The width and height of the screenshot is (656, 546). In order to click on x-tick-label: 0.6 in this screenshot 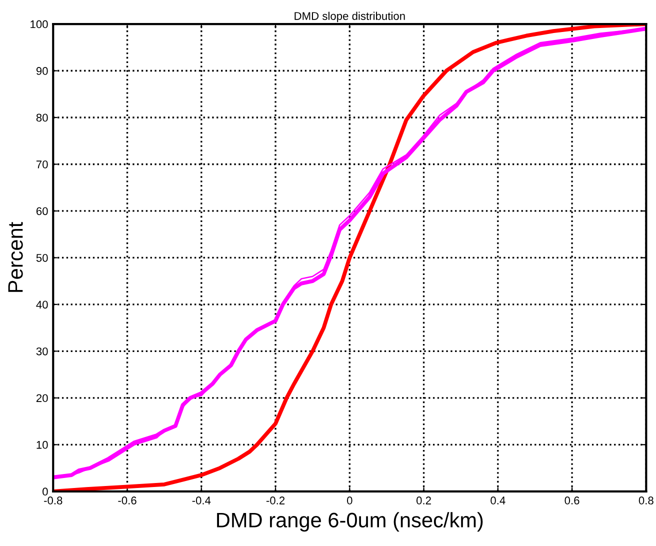, I will do `click(572, 500)`.